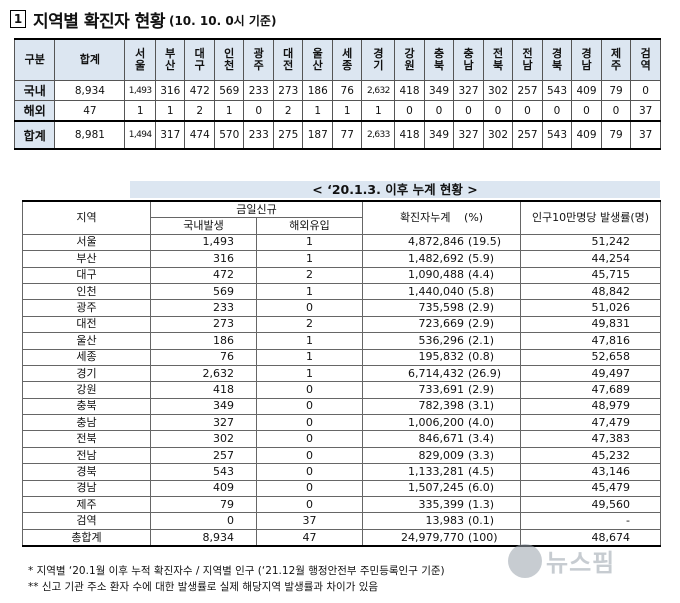  I want to click on cumulative-cell: 1,482,692 (5.9), so click(442, 259).